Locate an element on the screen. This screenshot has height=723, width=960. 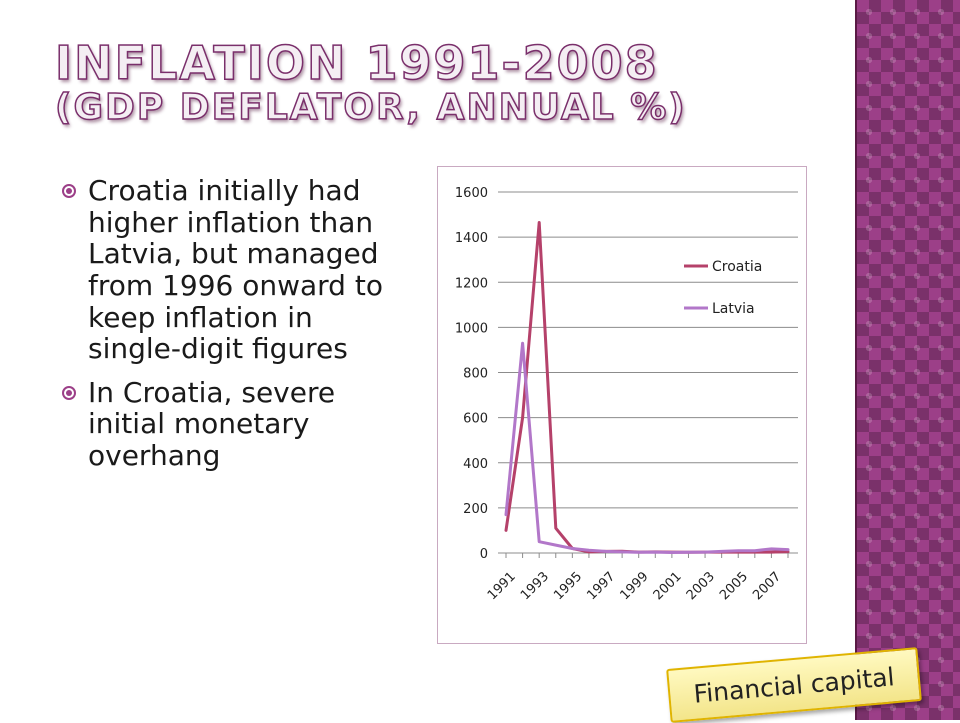
y-tick-label: 1000 is located at coordinates (471, 328).